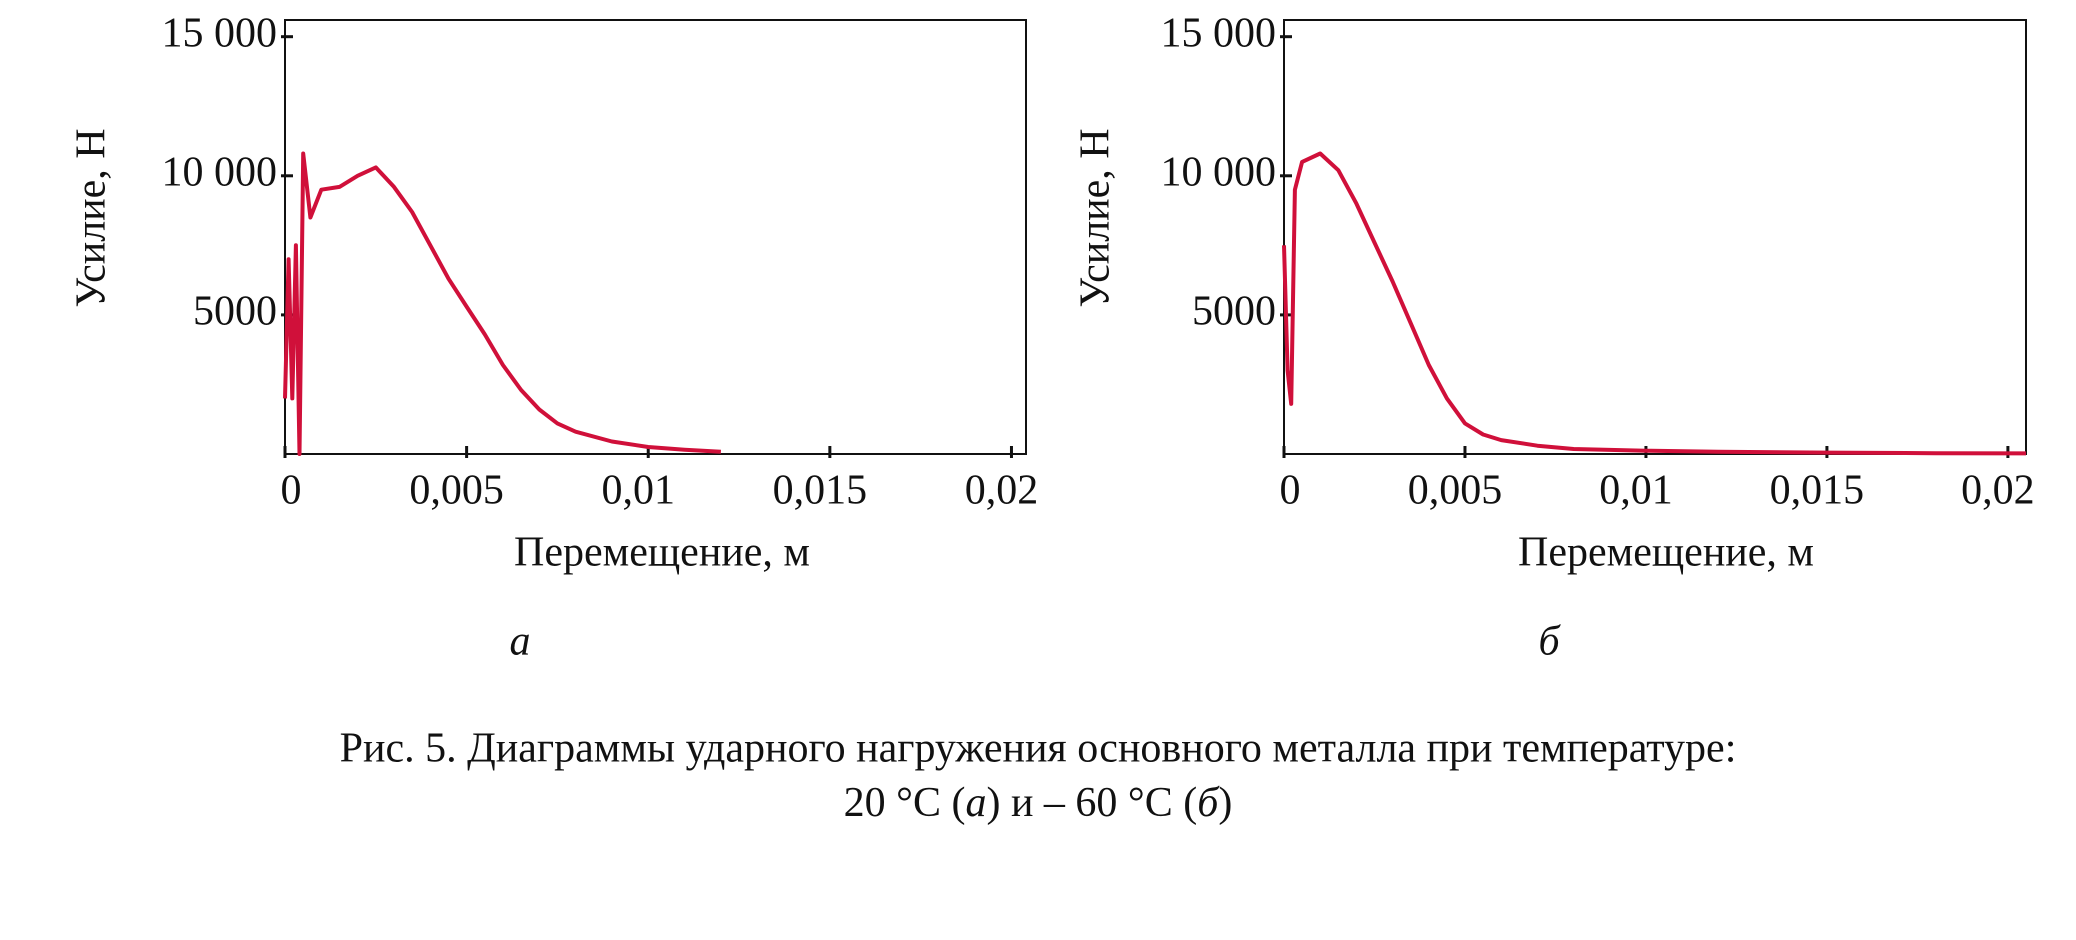 This screenshot has height=940, width=2076. I want to click on caption-segment: 20 °C (, so click(905, 803).